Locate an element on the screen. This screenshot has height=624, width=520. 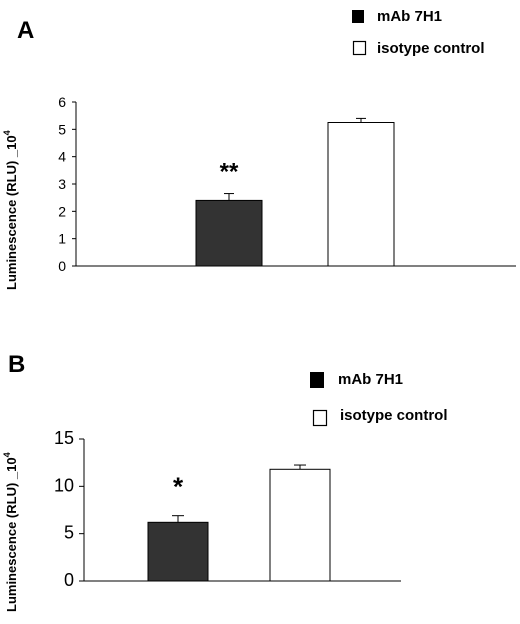
panel-a-bar-isotype-control is located at coordinates (361, 194).